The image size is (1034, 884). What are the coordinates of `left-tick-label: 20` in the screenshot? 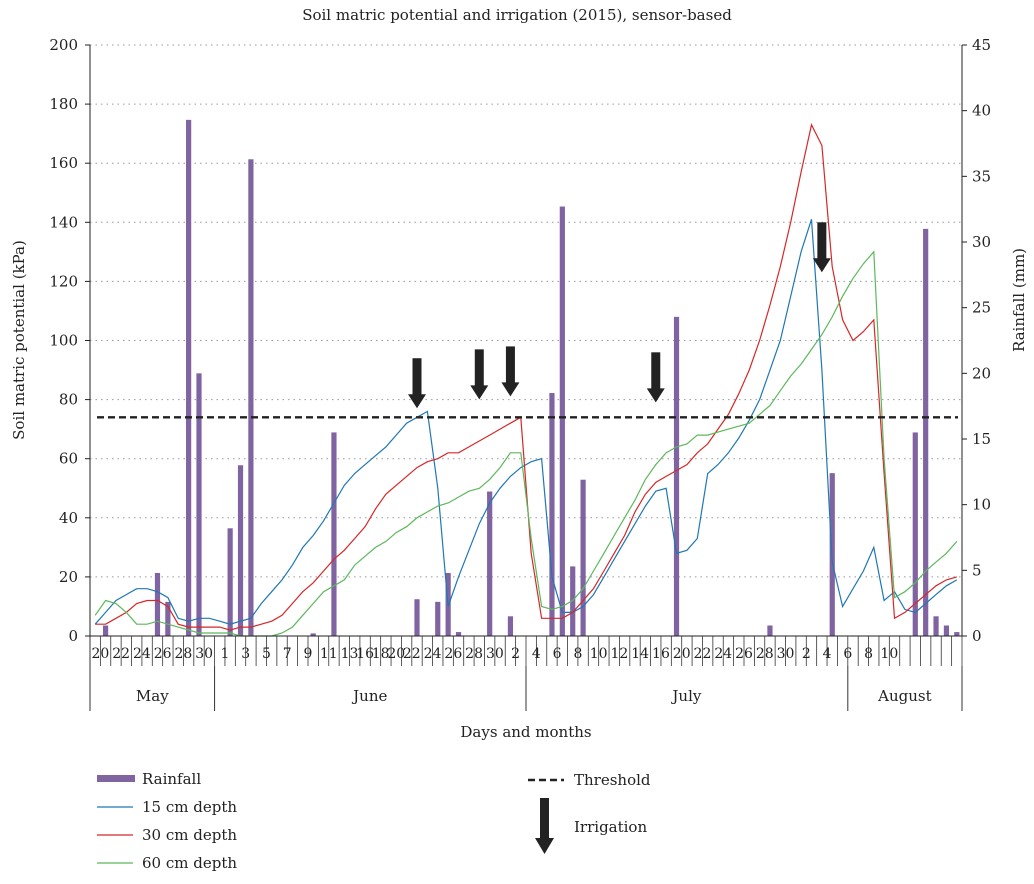 It's located at (68, 577).